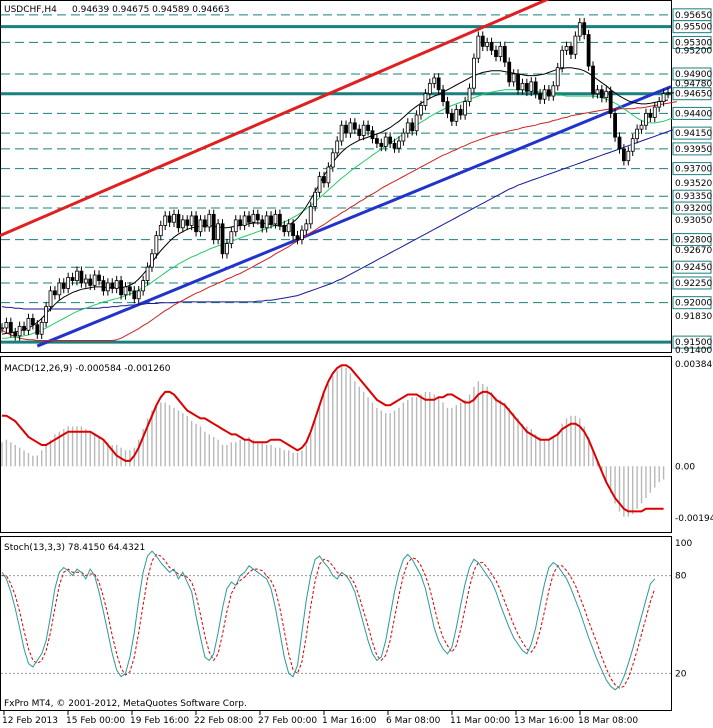 The width and height of the screenshot is (713, 728). What do you see at coordinates (693, 43) in the screenshot?
I see `price-tick-label: 0.95300` at bounding box center [693, 43].